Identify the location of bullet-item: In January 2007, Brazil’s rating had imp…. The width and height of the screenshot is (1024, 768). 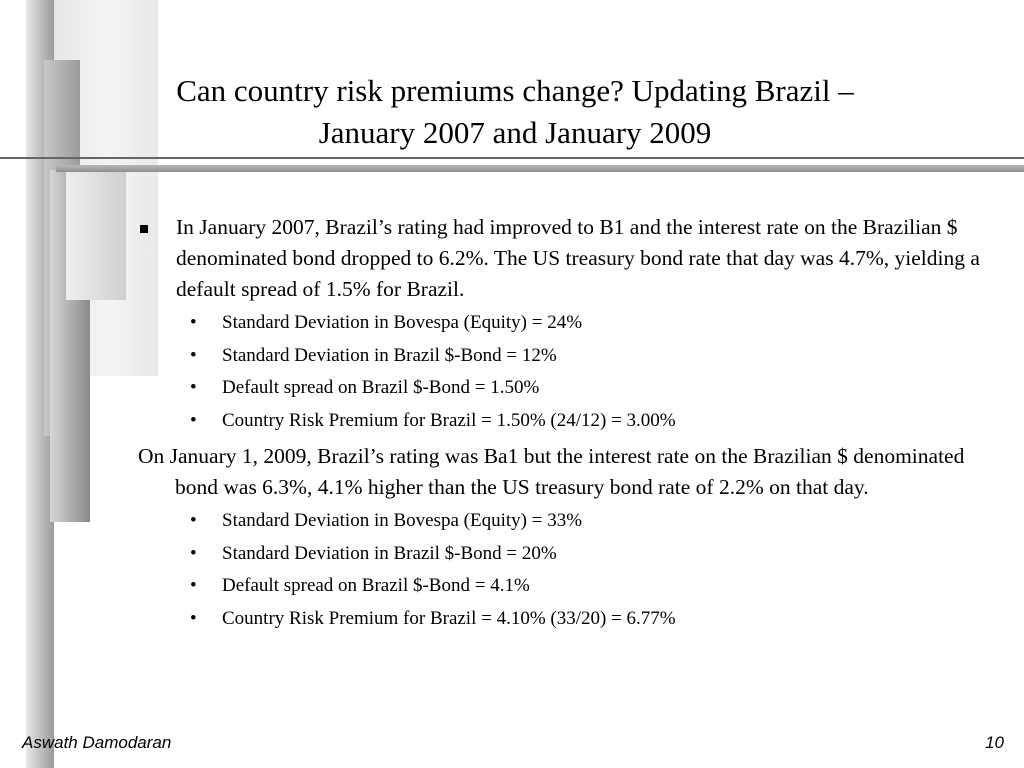
(568, 258).